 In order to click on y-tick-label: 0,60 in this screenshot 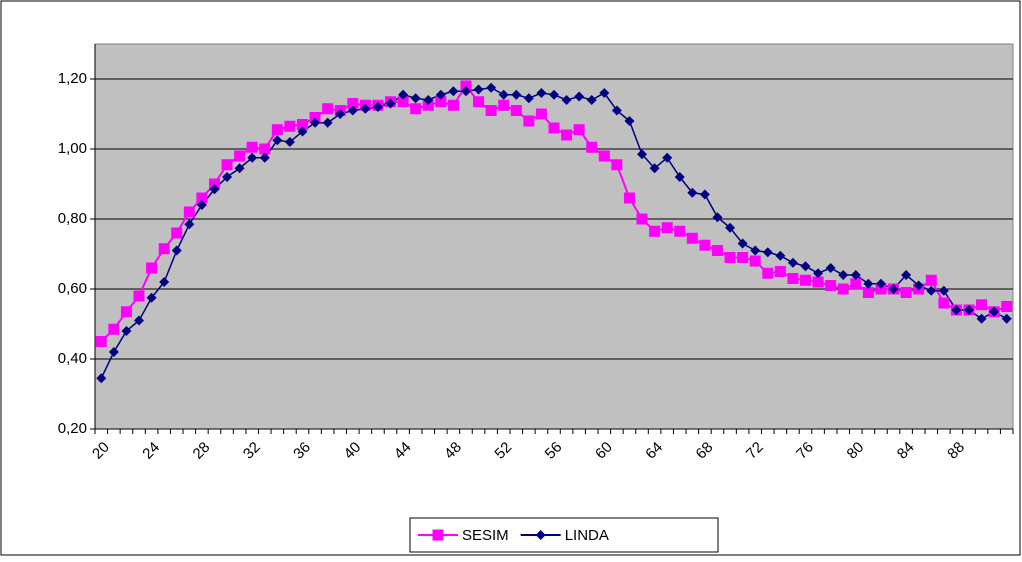, I will do `click(72, 288)`.